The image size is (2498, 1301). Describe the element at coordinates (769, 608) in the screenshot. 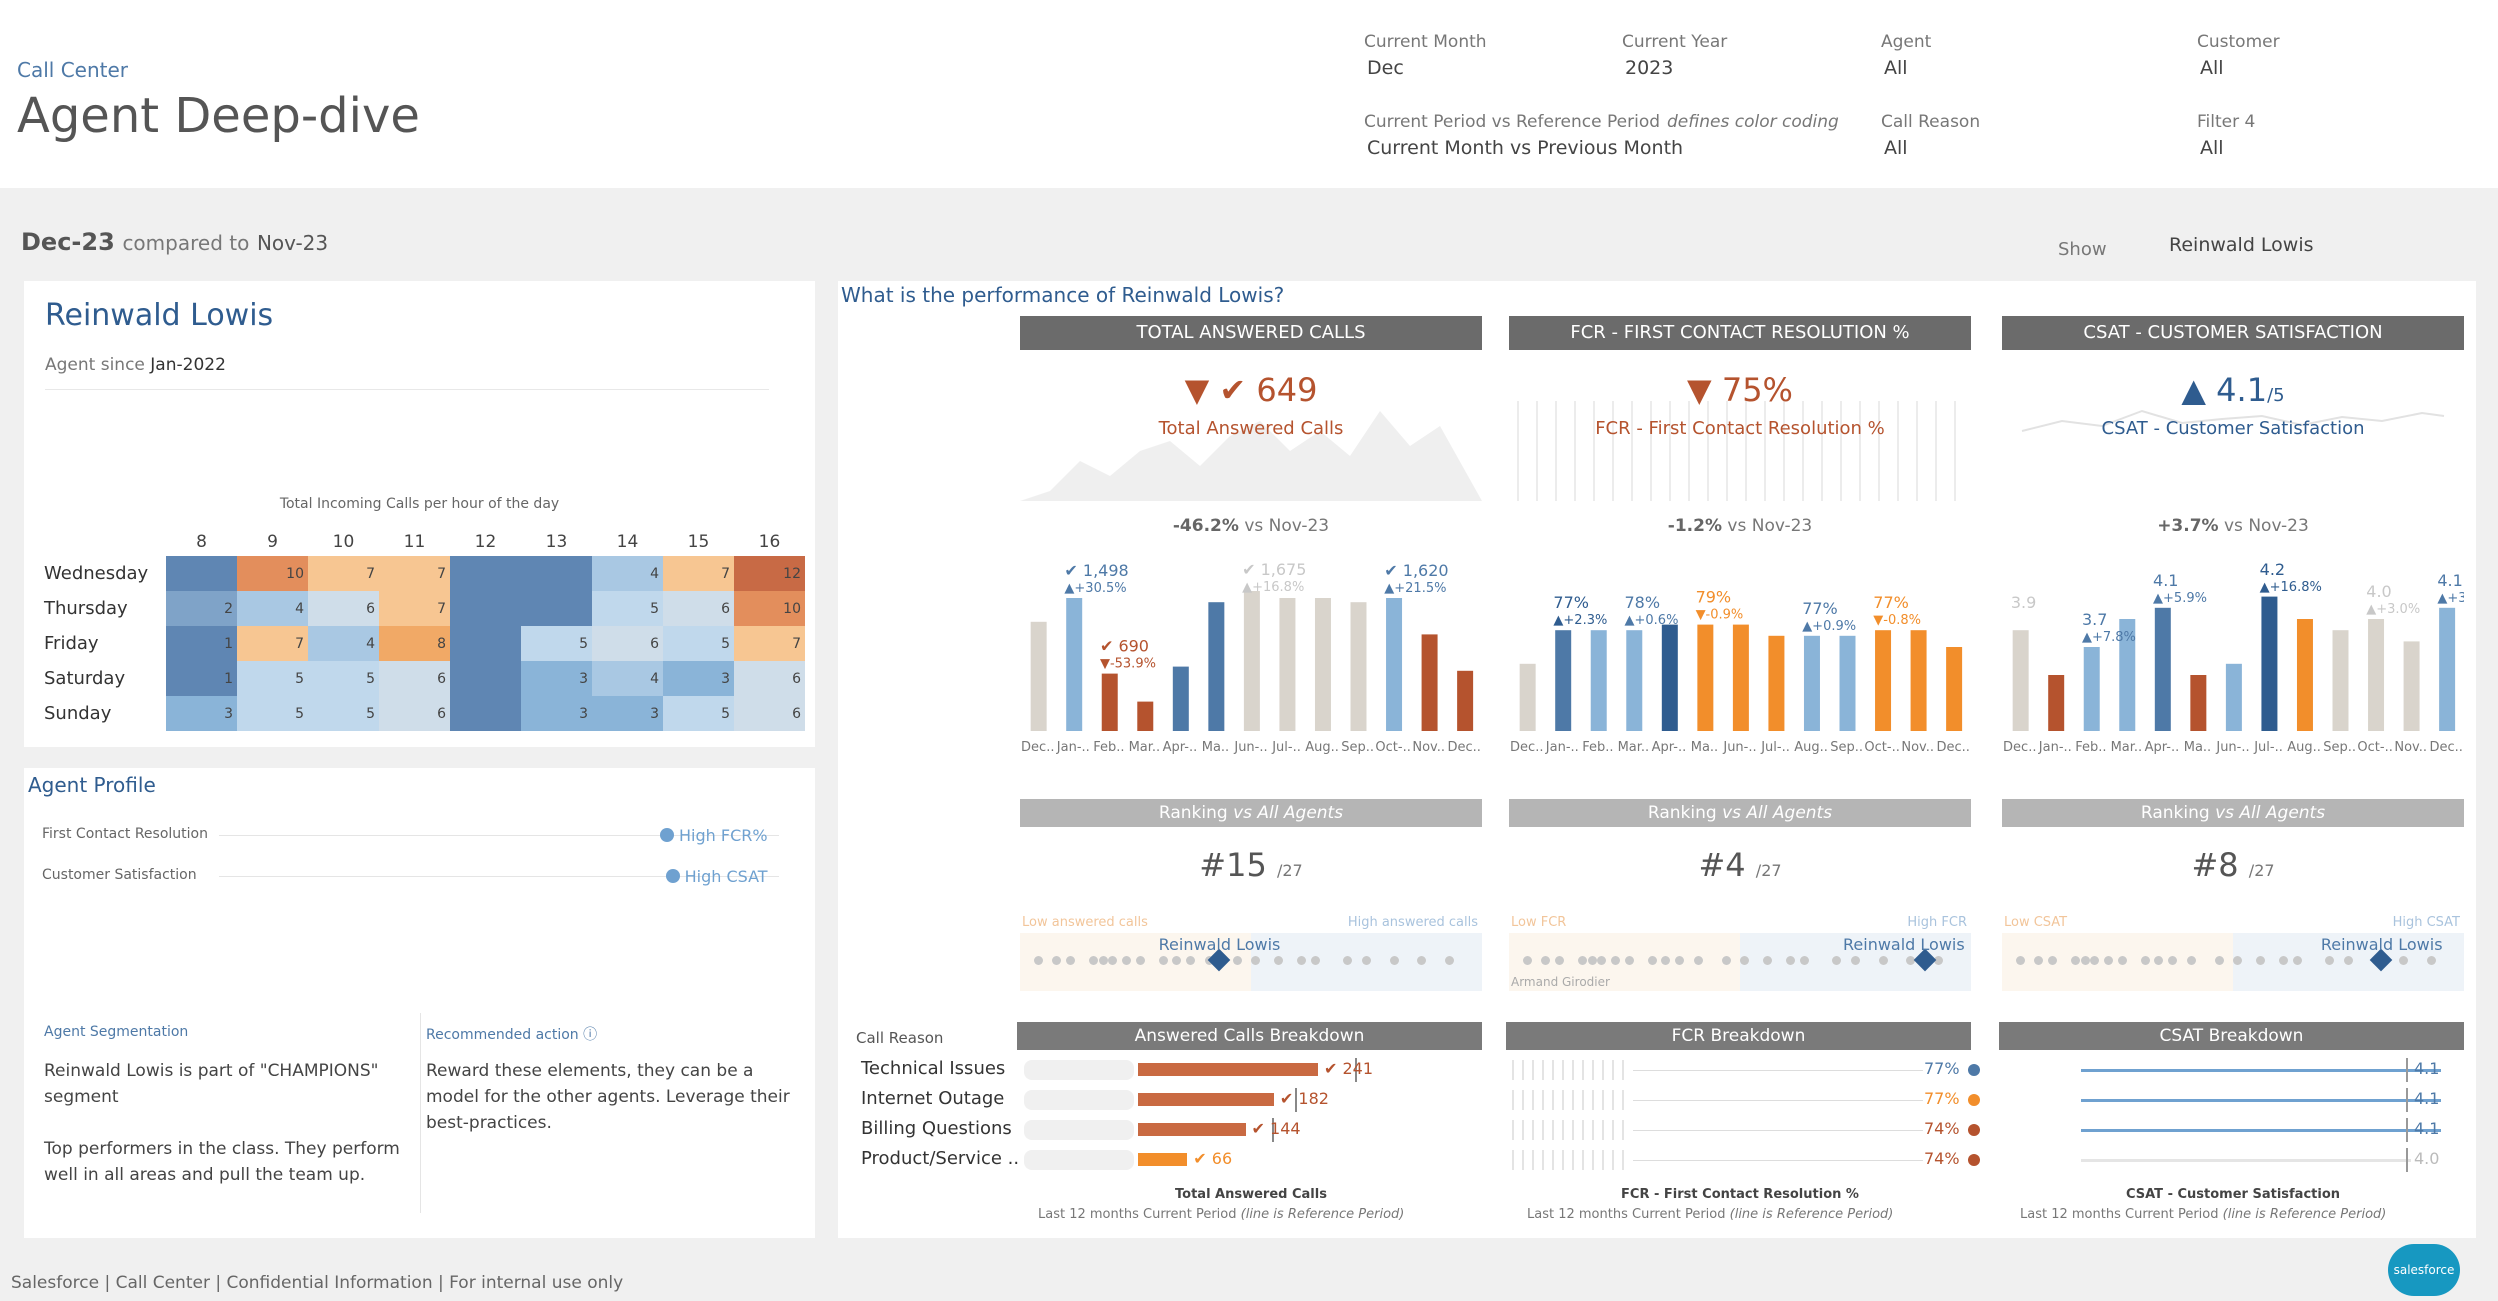

I see `heatmap-cell: 10` at that location.